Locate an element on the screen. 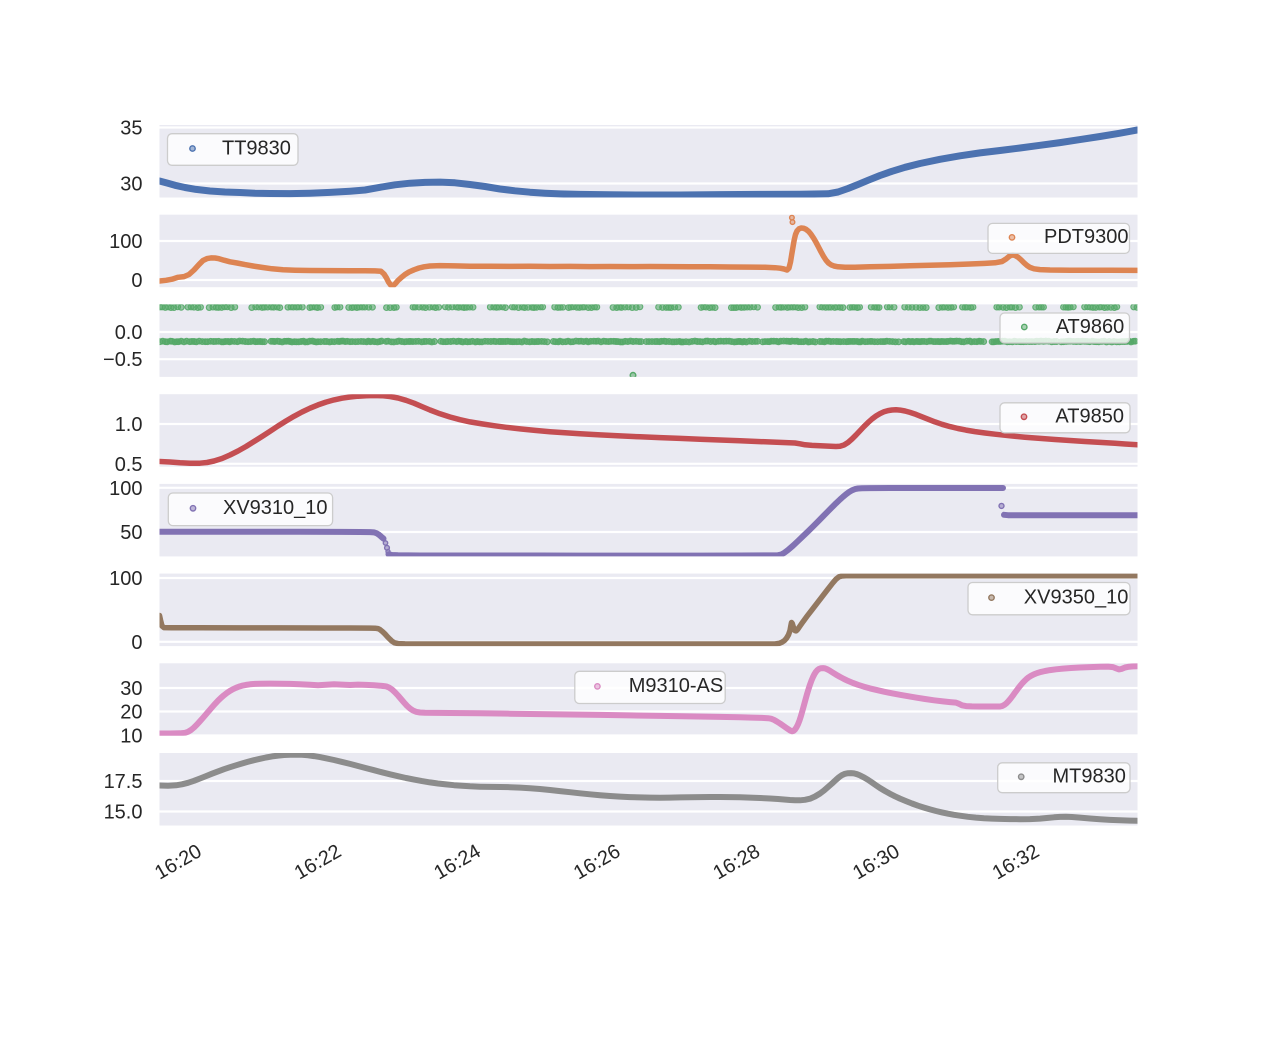  svg-text: 0.0 is located at coordinates (129, 333).